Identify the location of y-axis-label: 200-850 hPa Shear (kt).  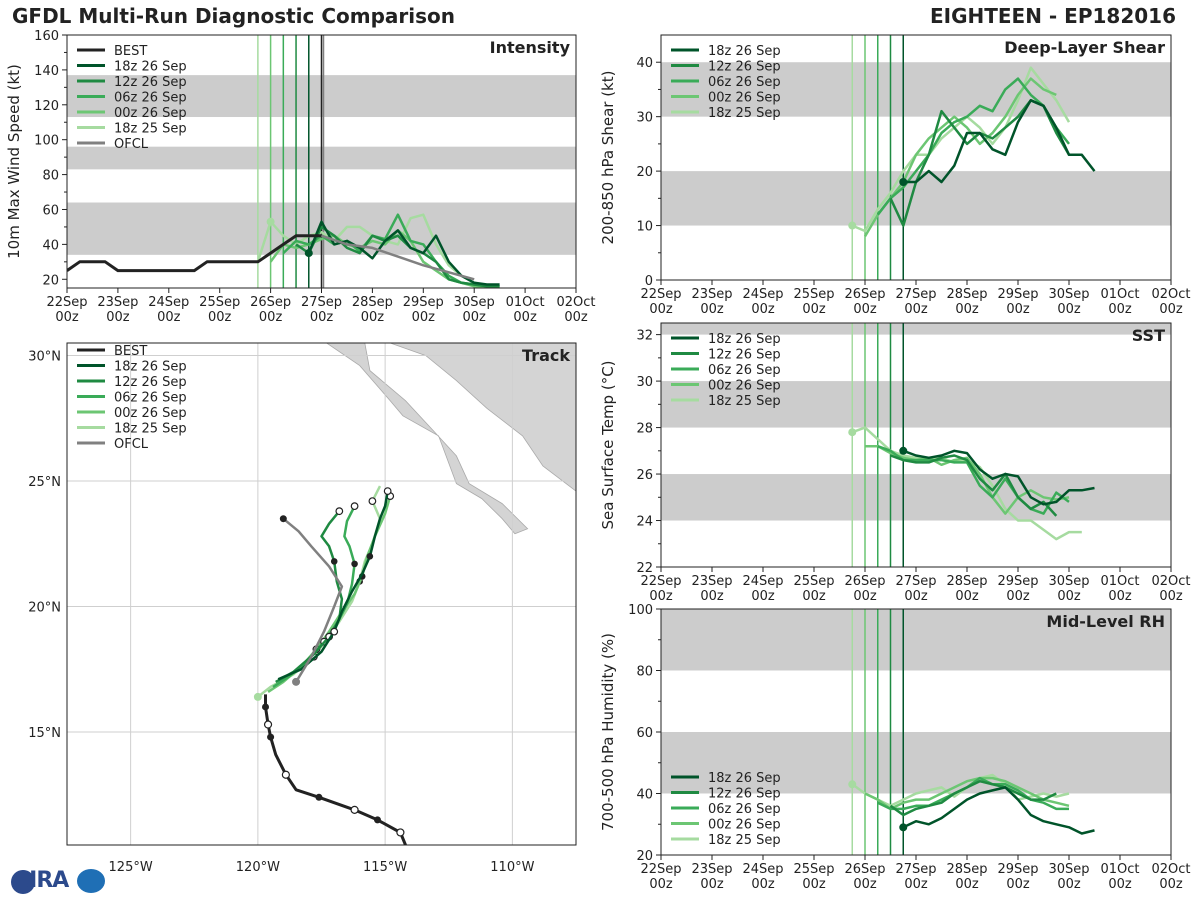
(608, 158).